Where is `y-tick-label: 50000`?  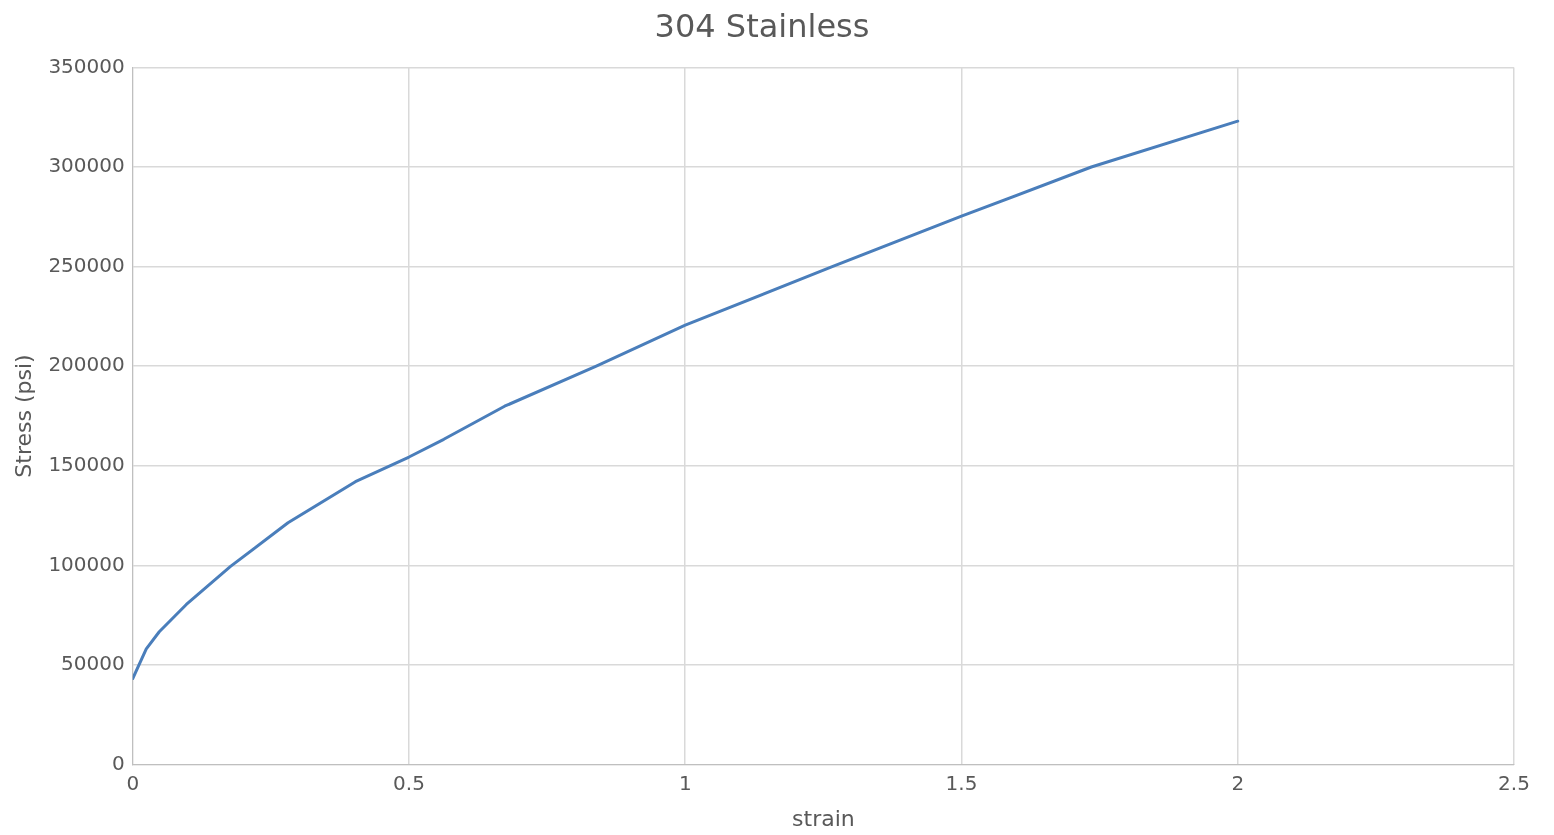
y-tick-label: 50000 is located at coordinates (93, 663).